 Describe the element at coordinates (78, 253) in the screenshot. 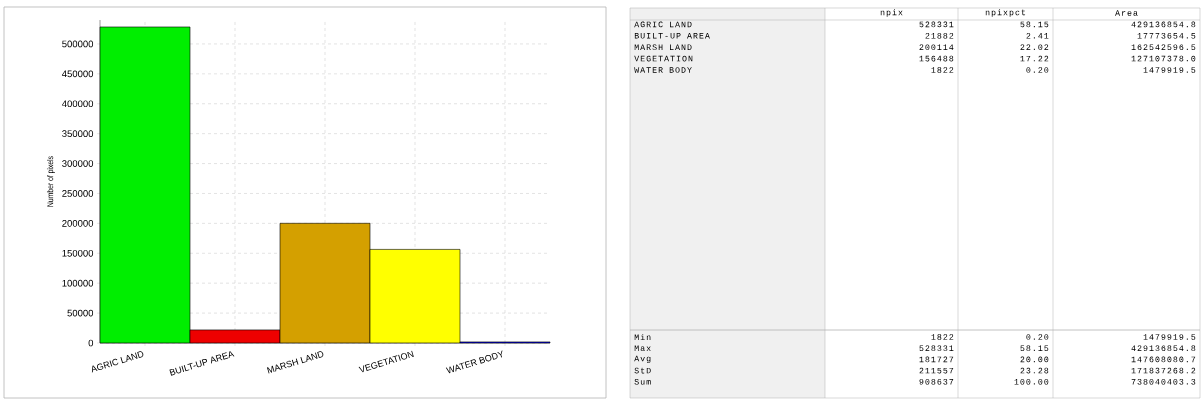

I see `y-tick-label: 150000` at that location.